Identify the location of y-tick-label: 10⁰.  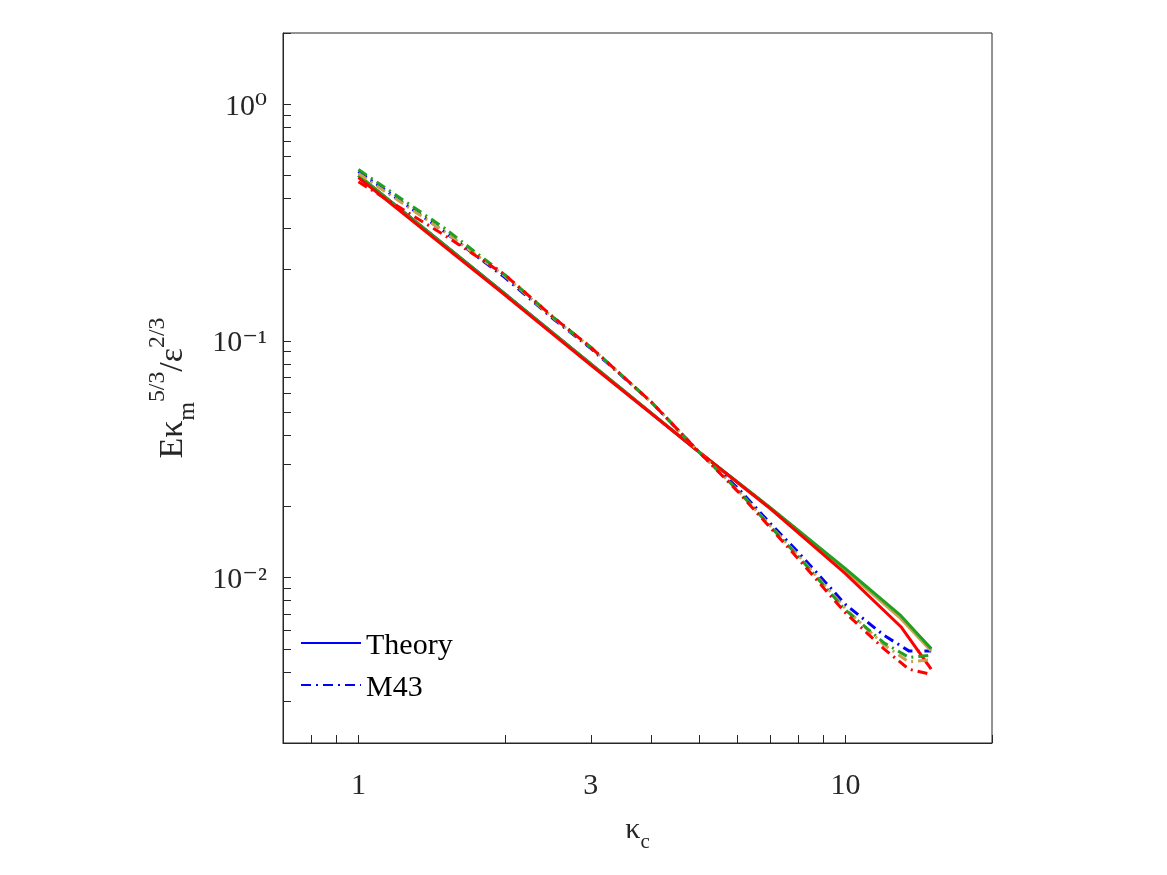
(245, 104).